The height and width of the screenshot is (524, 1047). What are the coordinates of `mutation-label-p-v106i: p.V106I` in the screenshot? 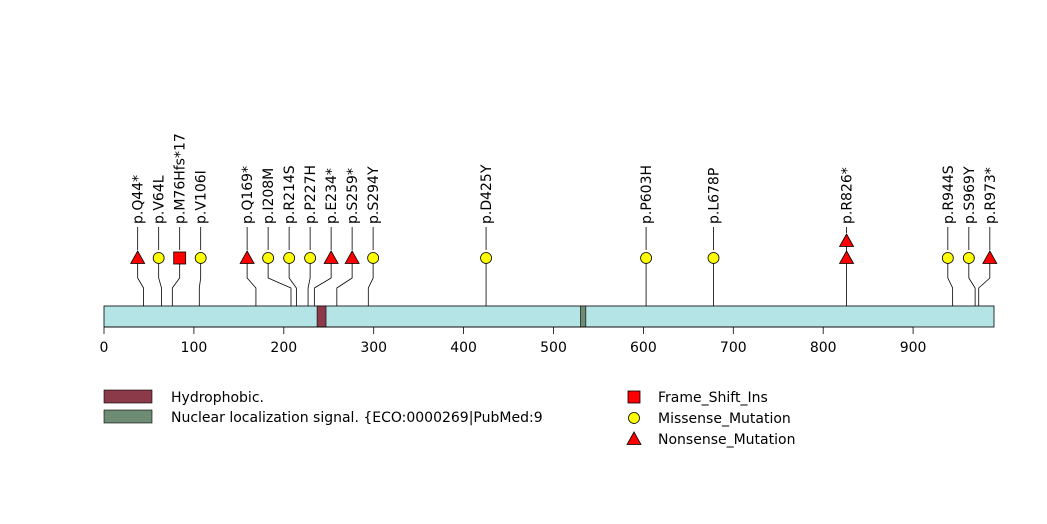 It's located at (202, 197).